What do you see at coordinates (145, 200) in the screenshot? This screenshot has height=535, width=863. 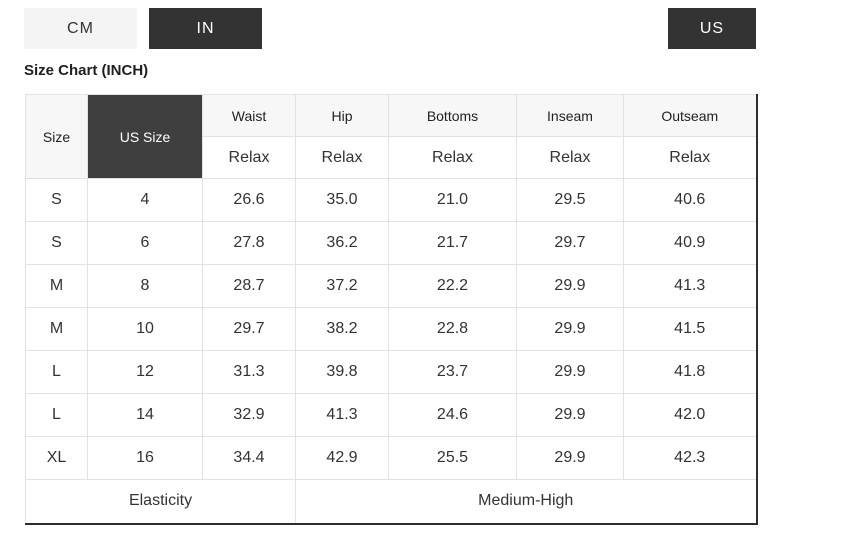 I see `cell-us-size: 4` at bounding box center [145, 200].